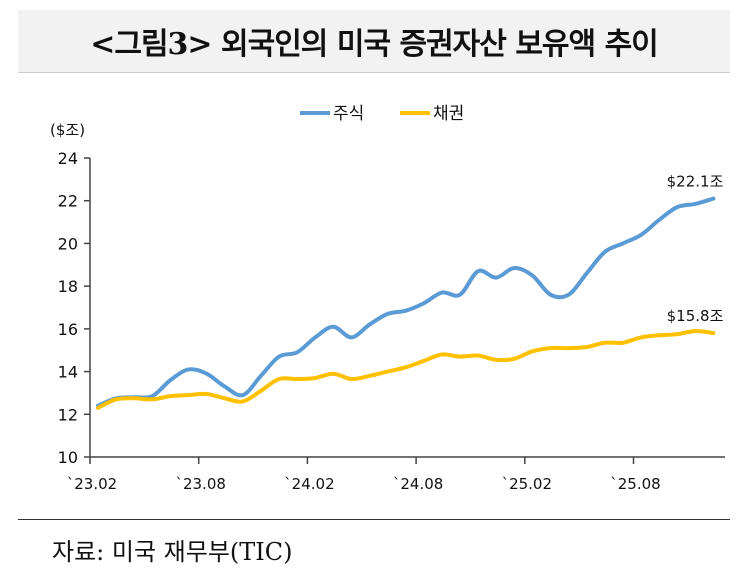  What do you see at coordinates (68, 286) in the screenshot?
I see `y-tick-label: 18` at bounding box center [68, 286].